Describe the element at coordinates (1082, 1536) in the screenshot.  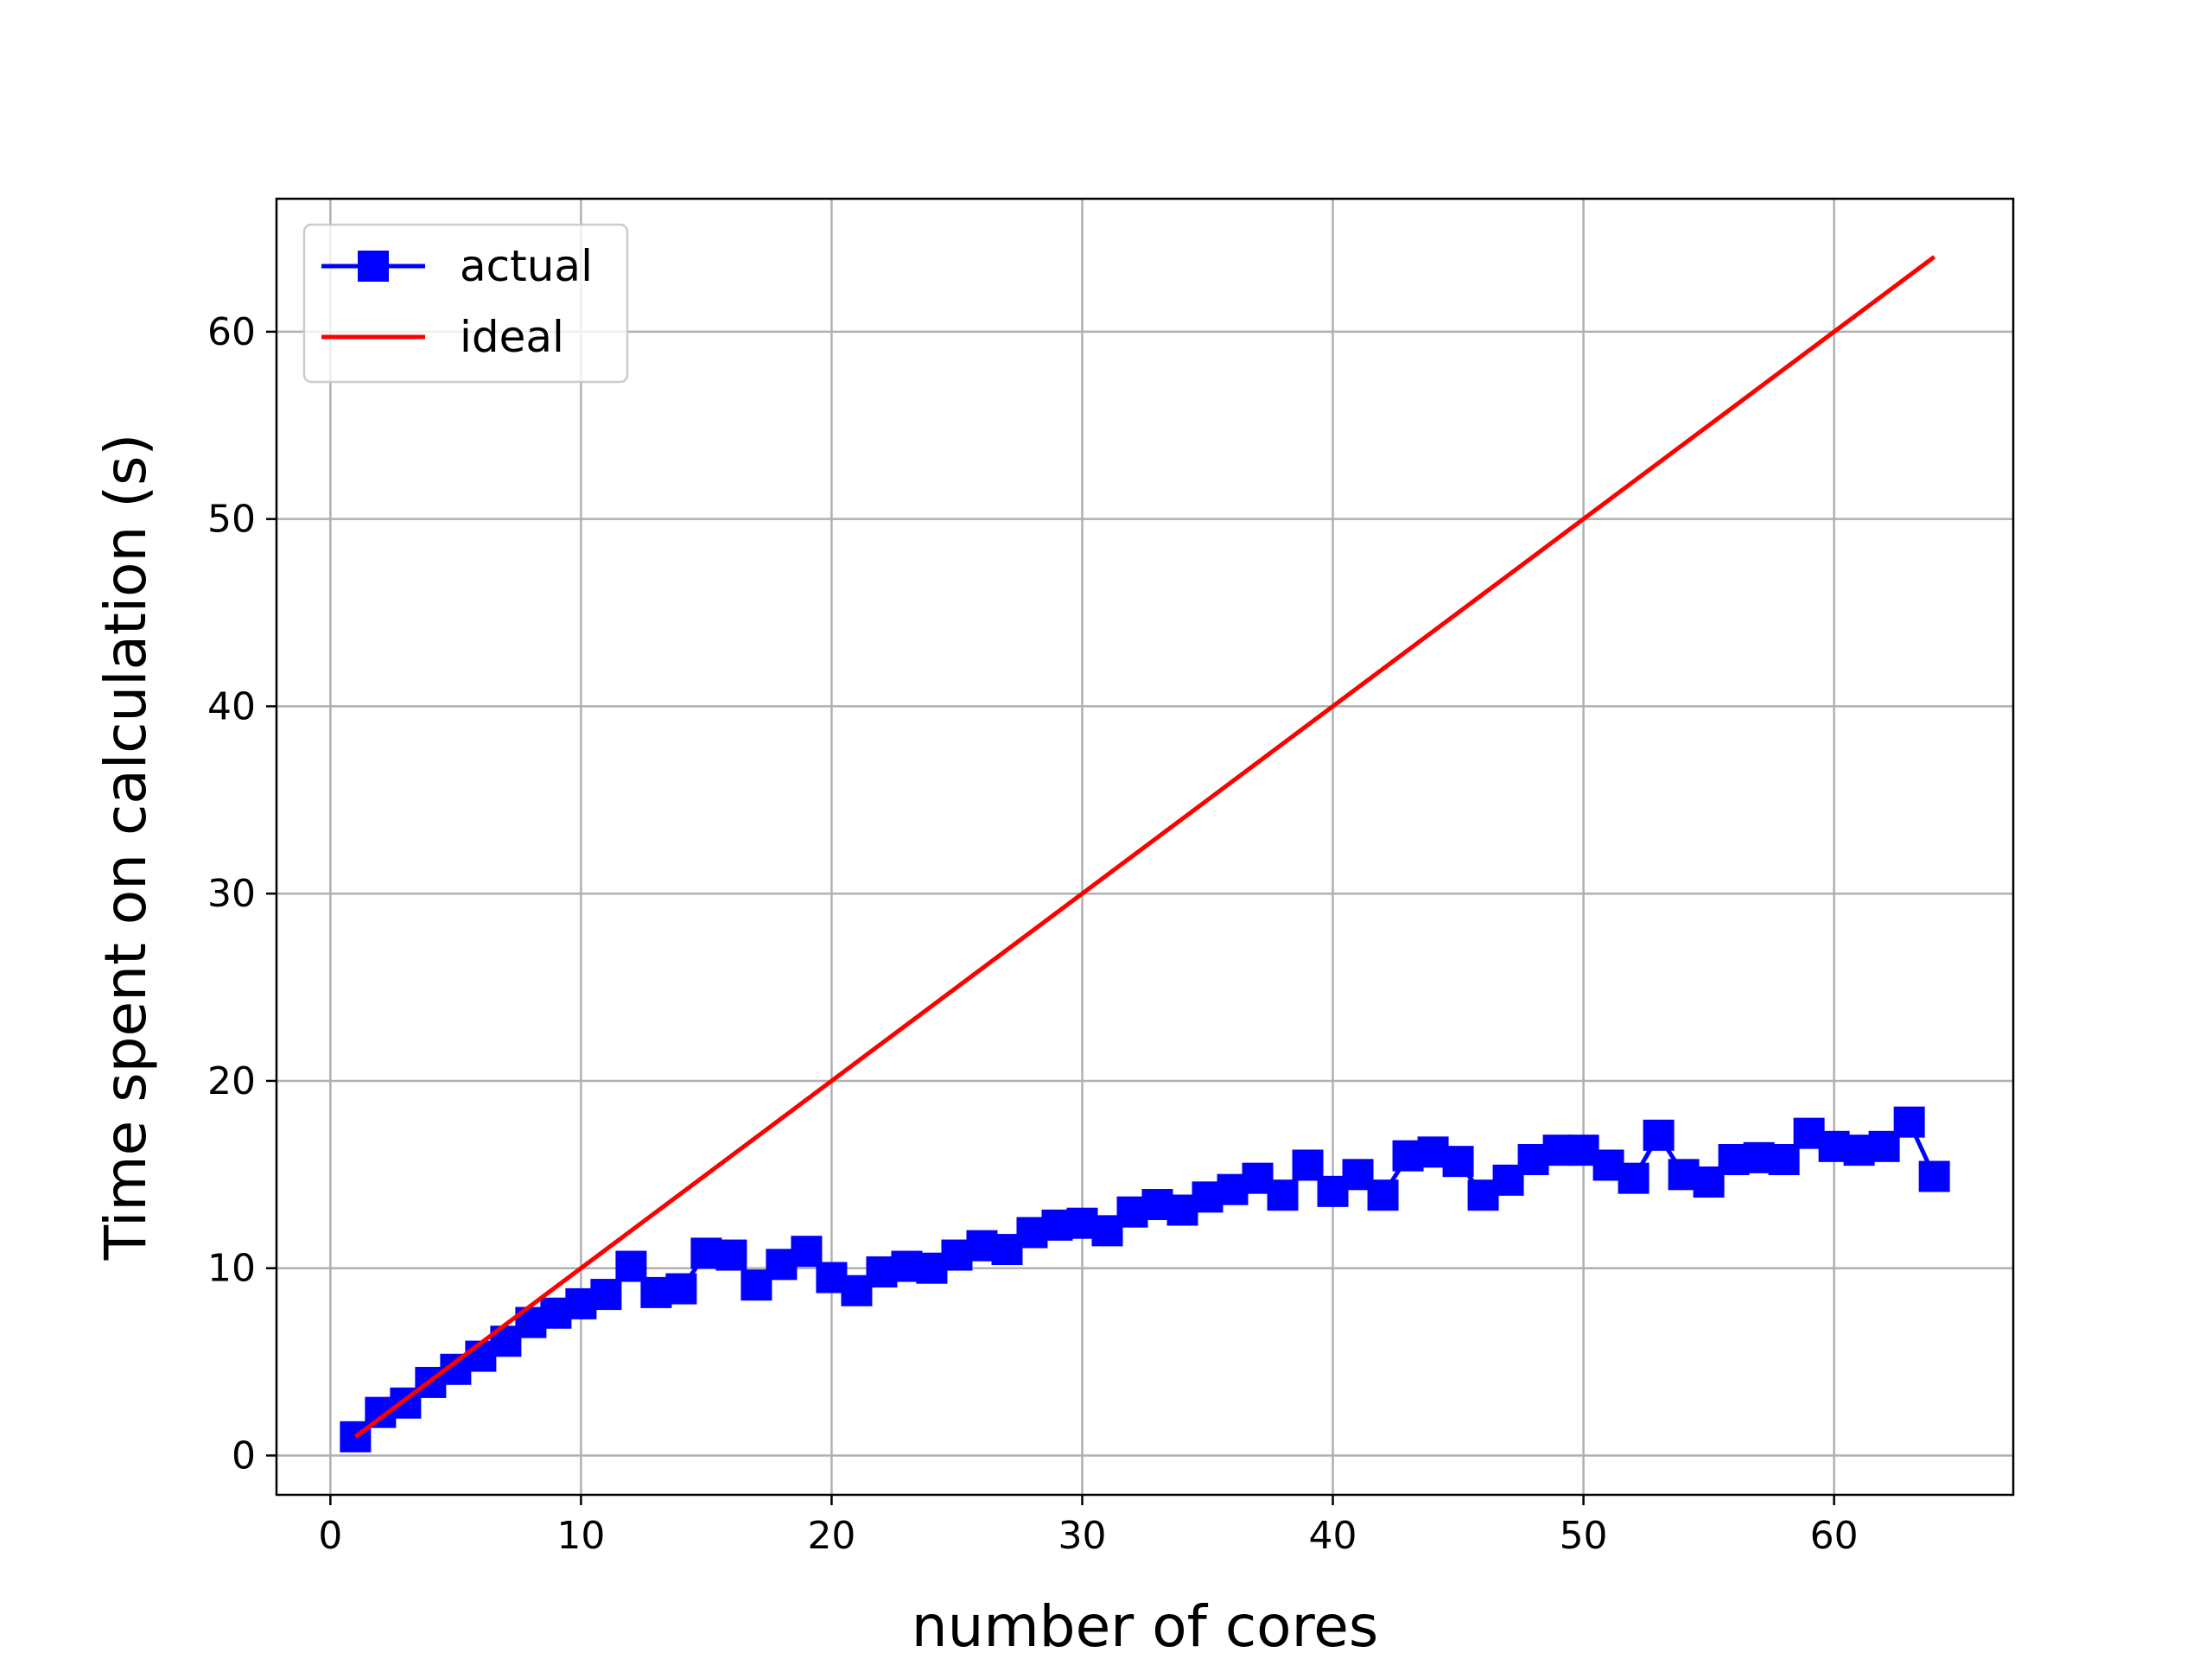
I see `x-tick-label: 30` at that location.